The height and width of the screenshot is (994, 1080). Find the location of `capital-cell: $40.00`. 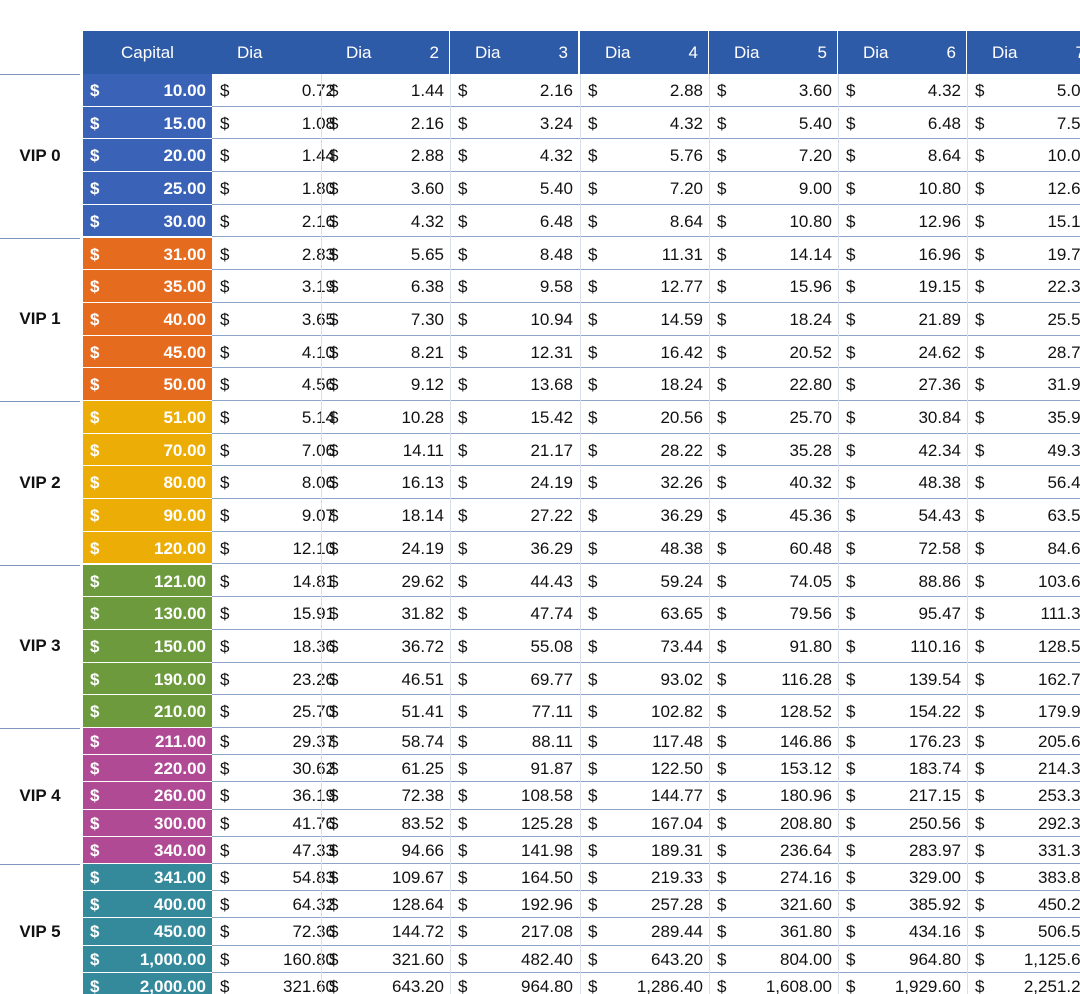

capital-cell: $40.00 is located at coordinates (147, 319).